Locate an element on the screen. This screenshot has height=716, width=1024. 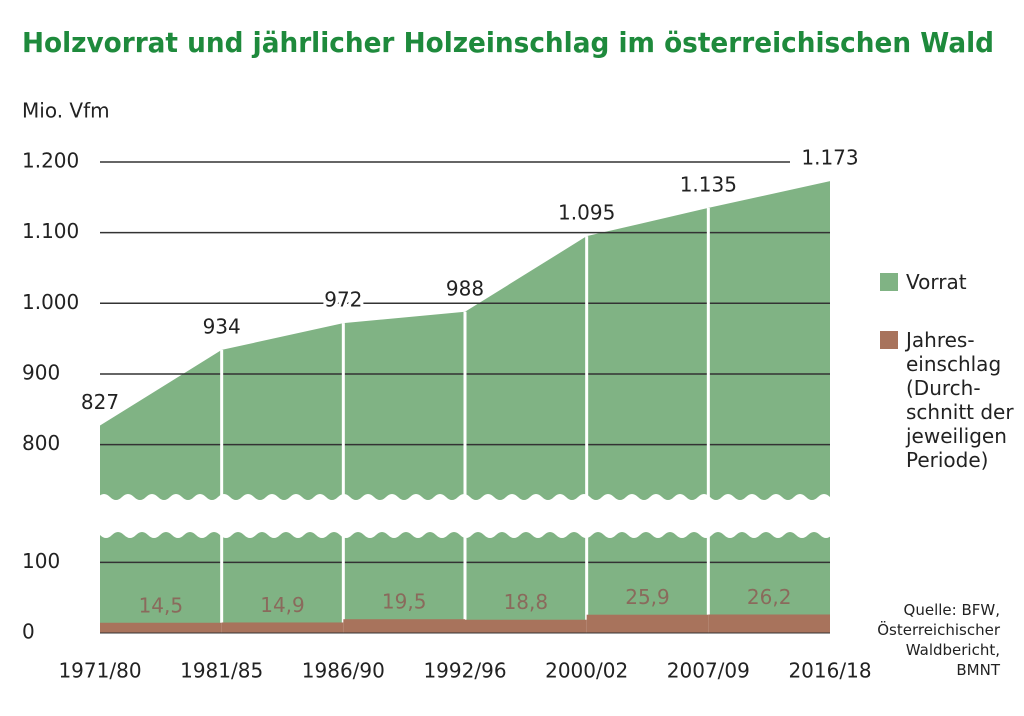
value-label: 25,9 is located at coordinates (647, 597).